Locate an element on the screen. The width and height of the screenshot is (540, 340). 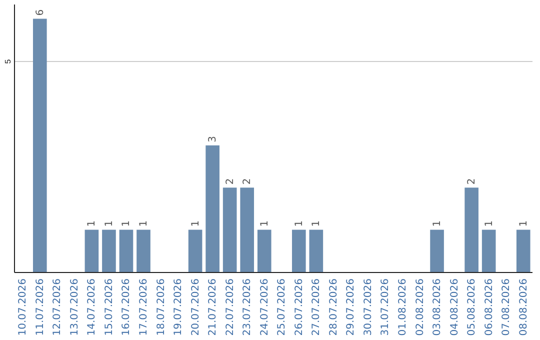
x-tick-label: 23.07.2026 is located at coordinates (248, 307).